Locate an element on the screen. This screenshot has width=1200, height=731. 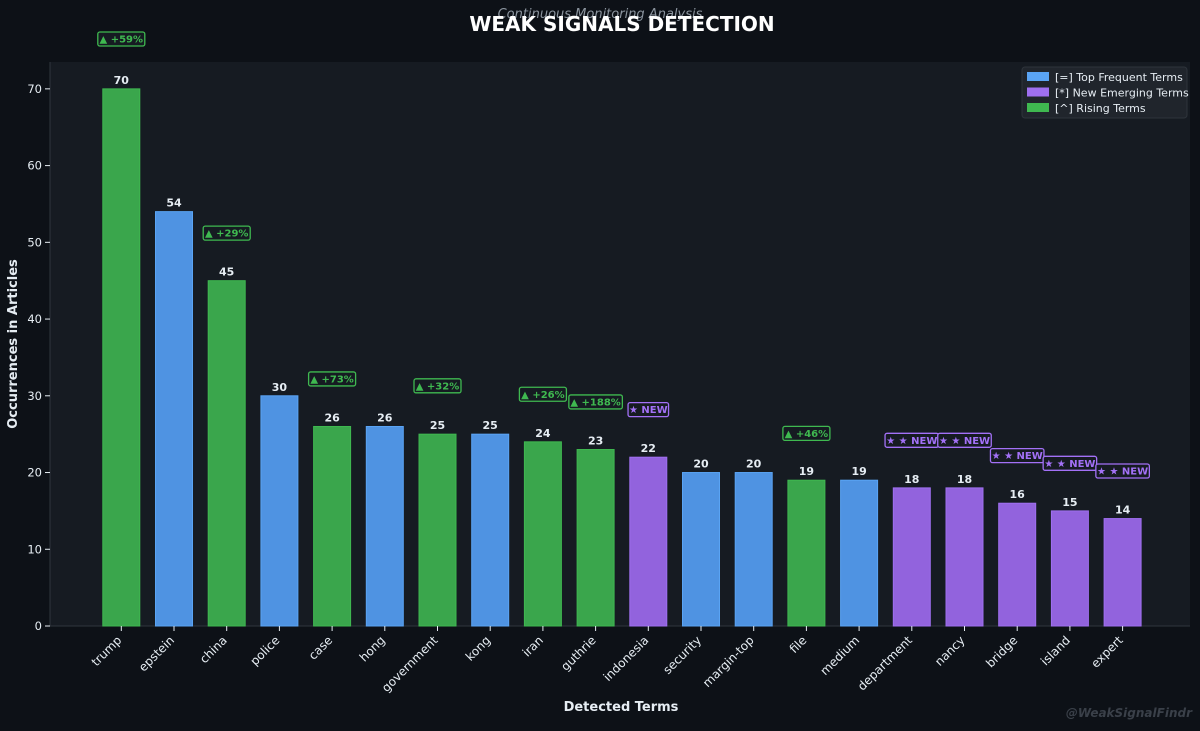
bar-security is located at coordinates (701, 549).